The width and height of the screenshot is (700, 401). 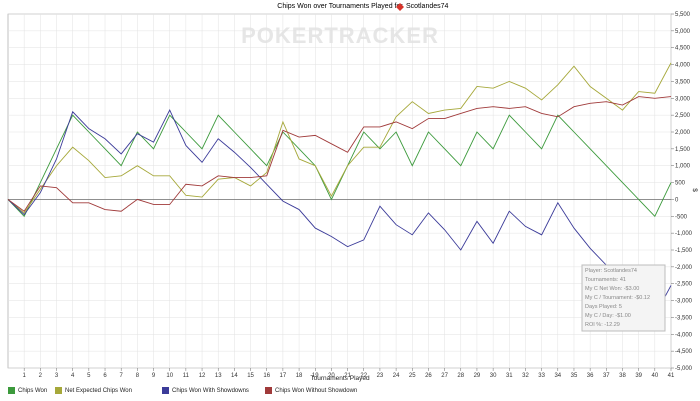 I want to click on x-tick-label: 25, so click(x=412, y=376).